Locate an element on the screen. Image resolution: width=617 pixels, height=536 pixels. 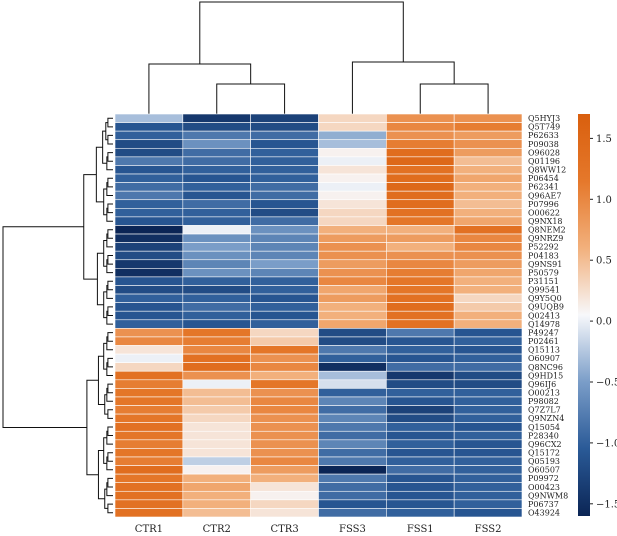
row-label: Q9Y5Q0 is located at coordinates (545, 298).